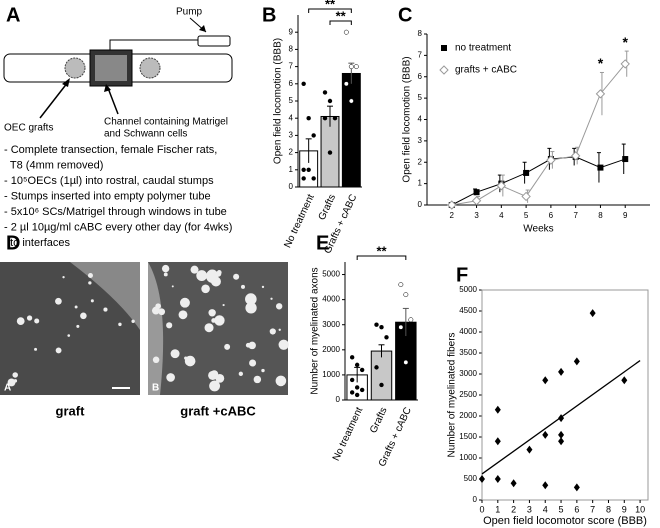  Describe the element at coordinates (561, 509) in the screenshot. I see `x-tick-label: 5` at that location.